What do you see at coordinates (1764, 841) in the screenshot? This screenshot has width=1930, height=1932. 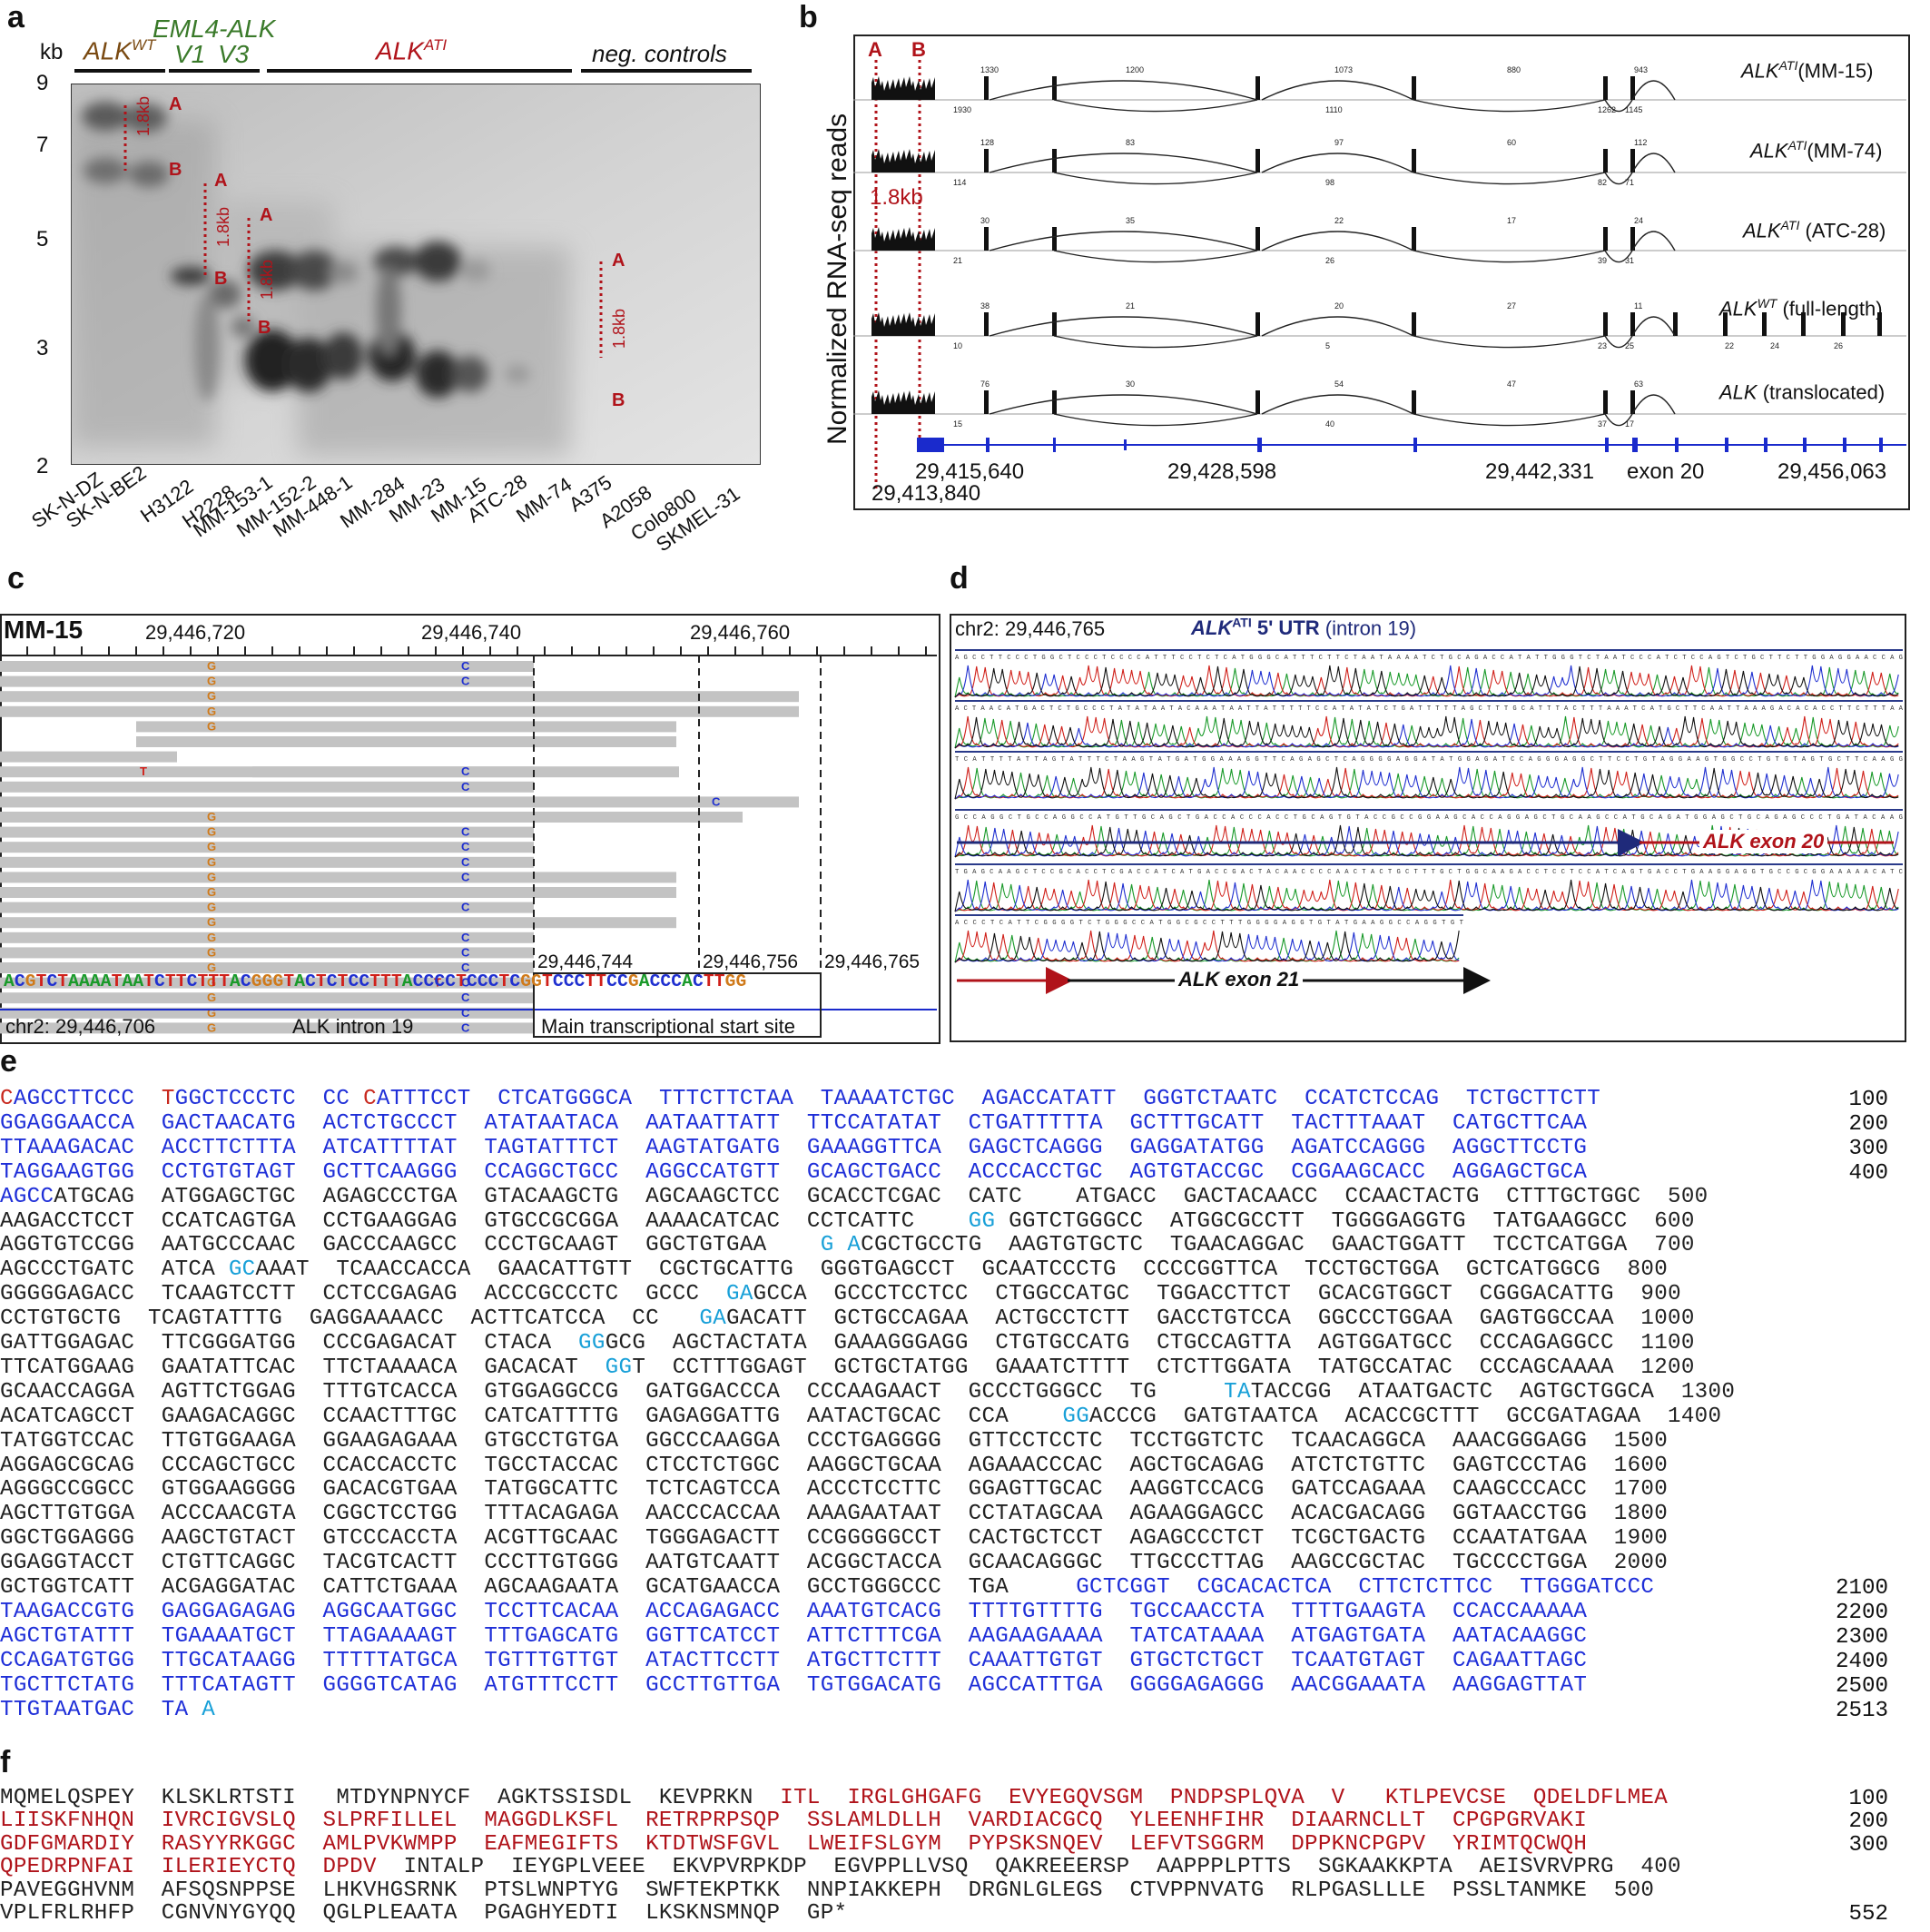 I see `exon-20-label: ALK exon 20` at bounding box center [1764, 841].